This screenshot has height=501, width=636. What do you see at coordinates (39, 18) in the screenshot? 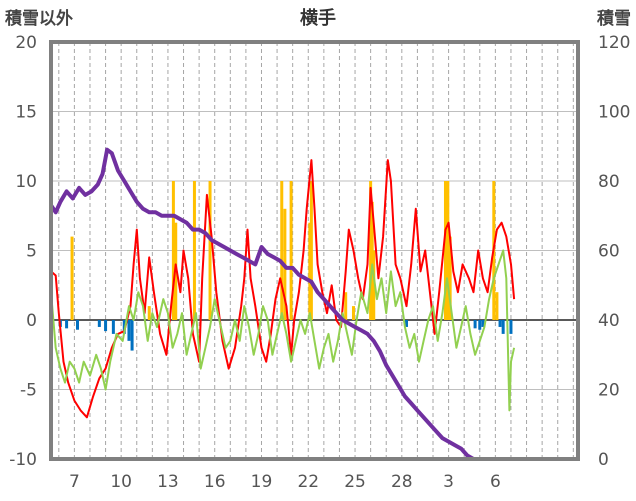
I see `left-axis-label: 積雪以外` at bounding box center [39, 18].